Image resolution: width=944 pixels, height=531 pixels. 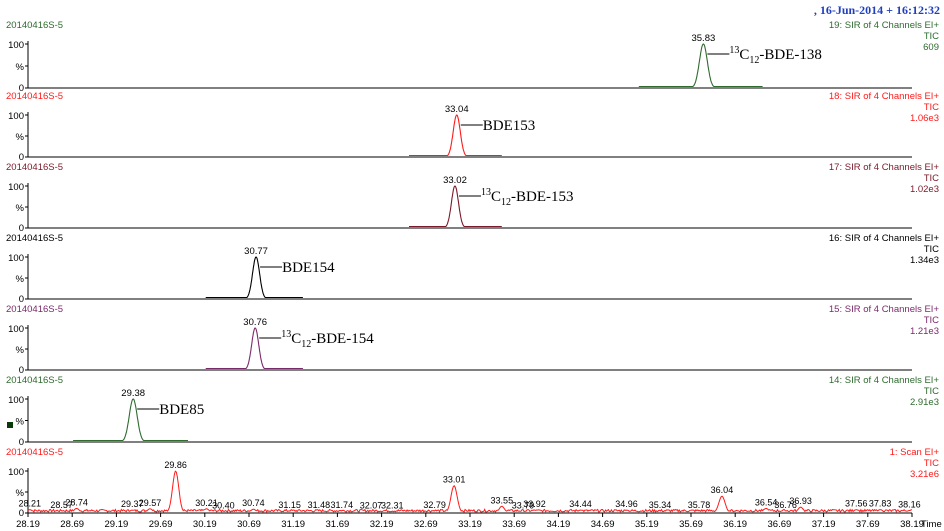 I want to click on intensity-label: 1.02e3, so click(x=924, y=189).